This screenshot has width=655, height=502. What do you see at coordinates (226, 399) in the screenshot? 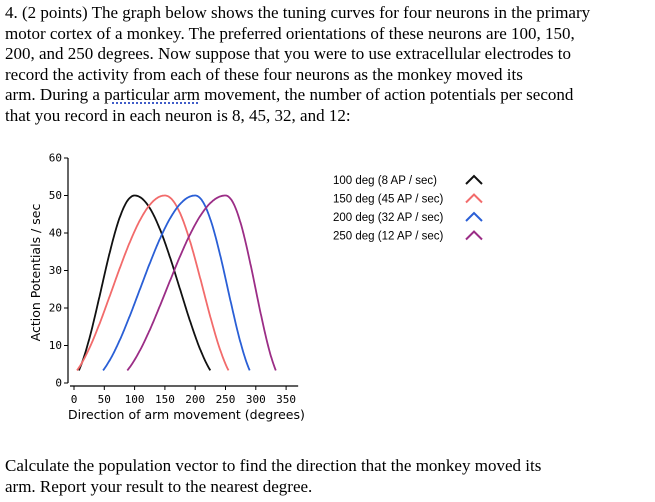
I see `x-tick-label: 250` at bounding box center [226, 399].